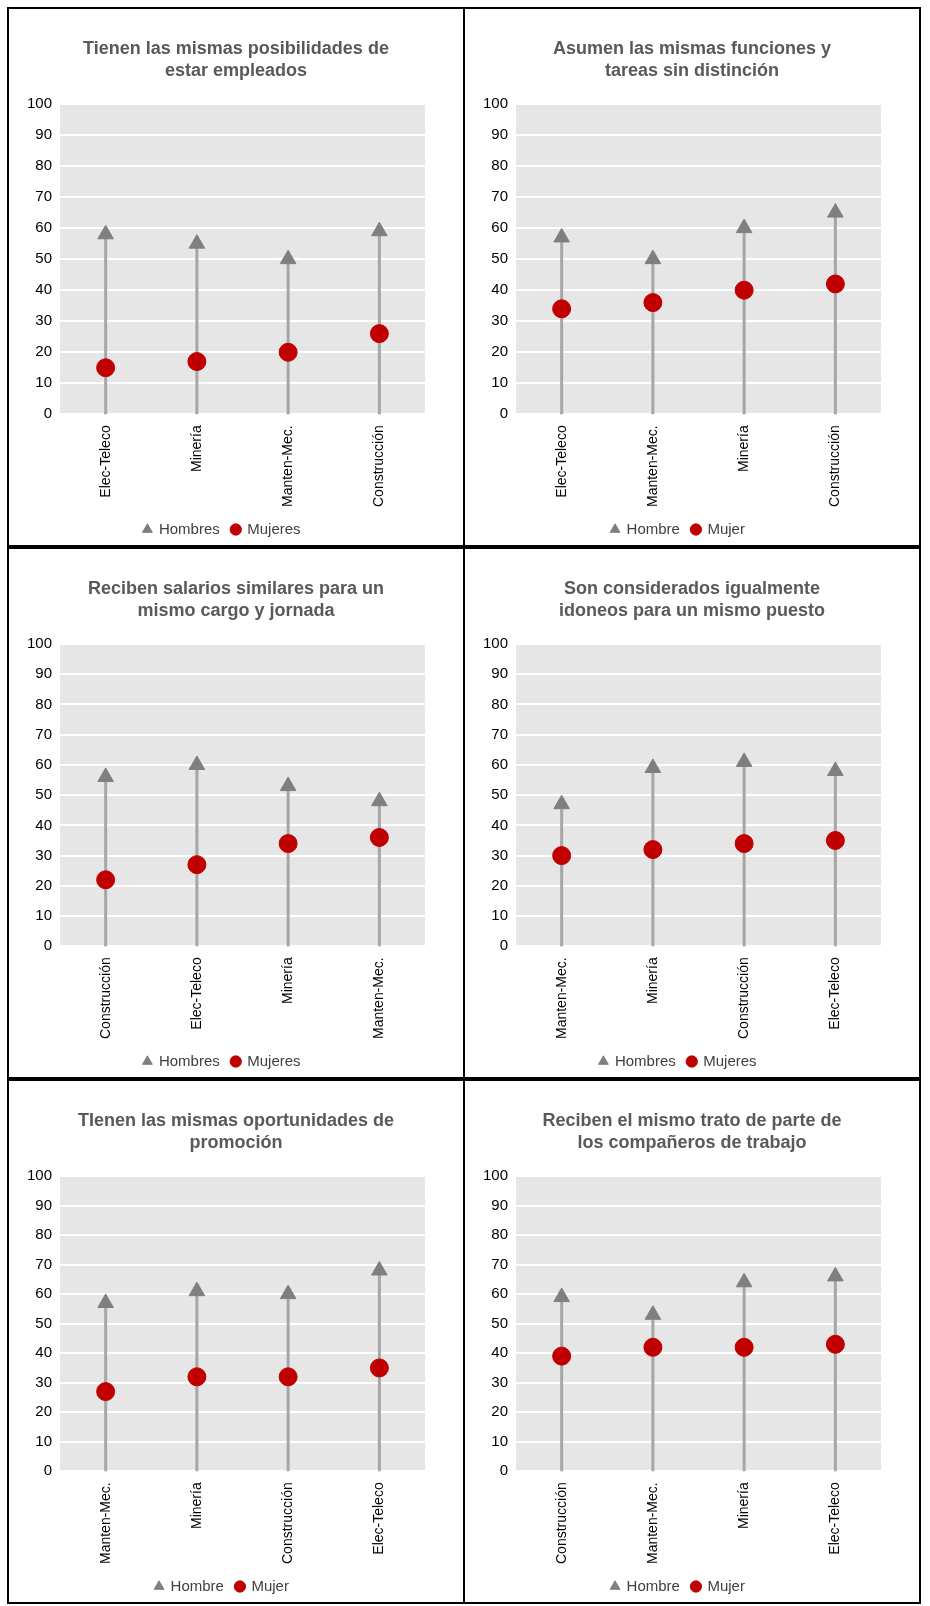  Describe the element at coordinates (274, 1060) in the screenshot. I see `legend-label: Mujeres` at that location.